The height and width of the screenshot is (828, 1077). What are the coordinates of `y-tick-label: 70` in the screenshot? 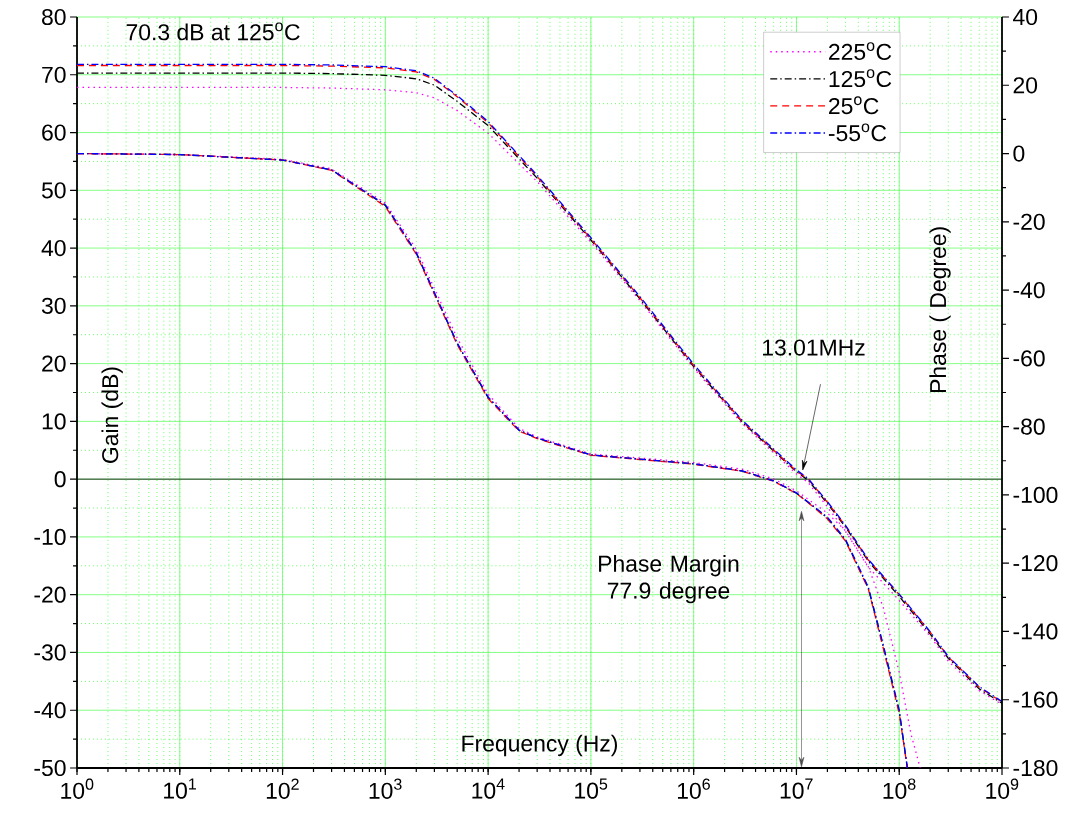 It's located at (54, 74).